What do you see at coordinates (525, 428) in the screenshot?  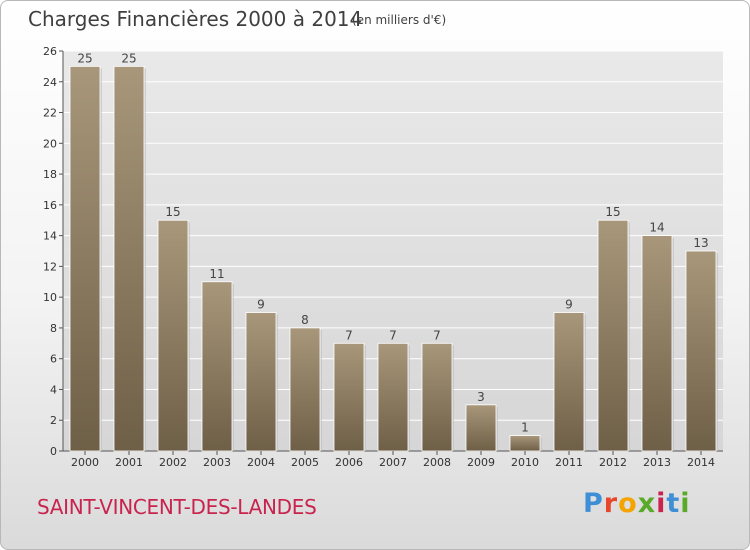 I see `bar-value-label: 1` at bounding box center [525, 428].